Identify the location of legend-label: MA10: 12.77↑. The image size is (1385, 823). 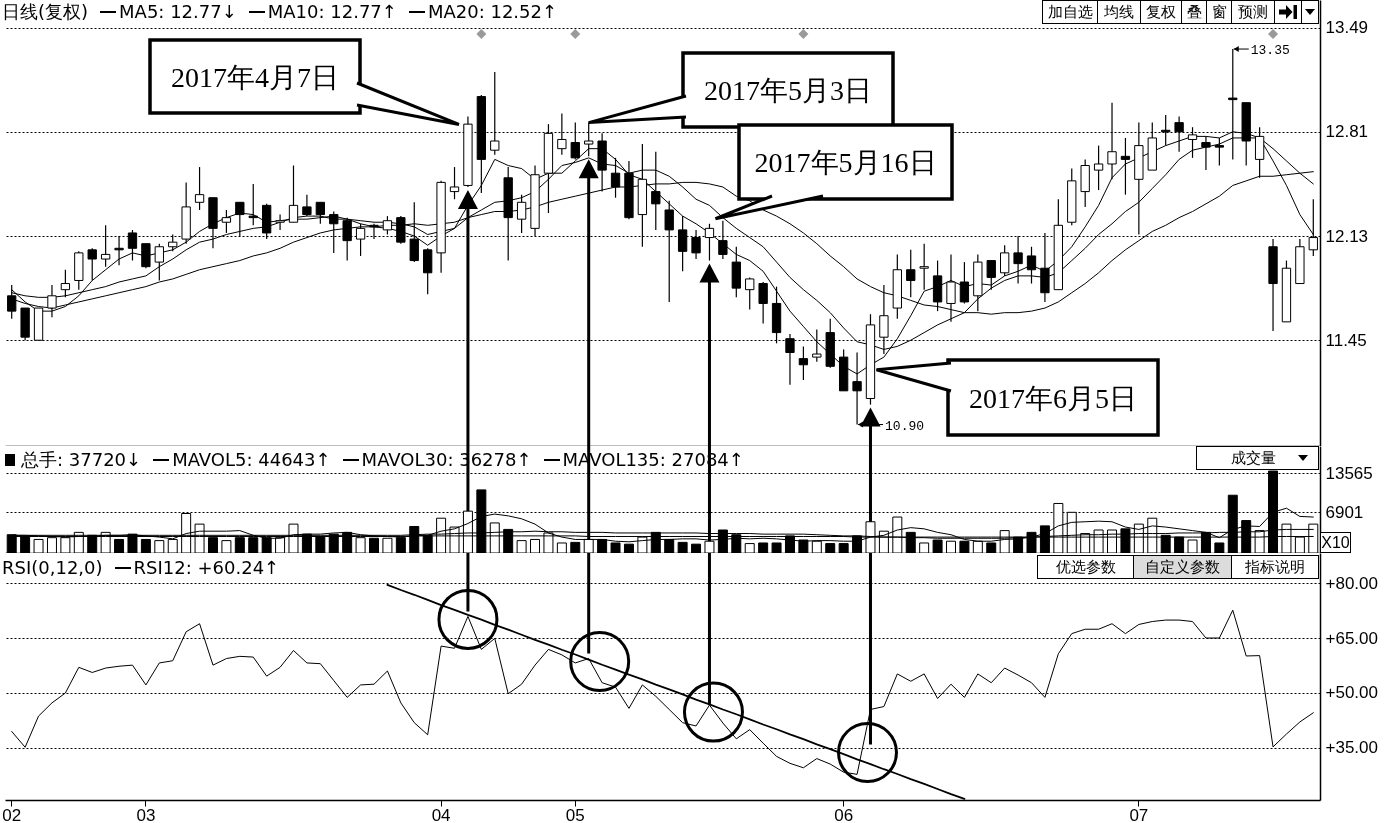
(332, 11).